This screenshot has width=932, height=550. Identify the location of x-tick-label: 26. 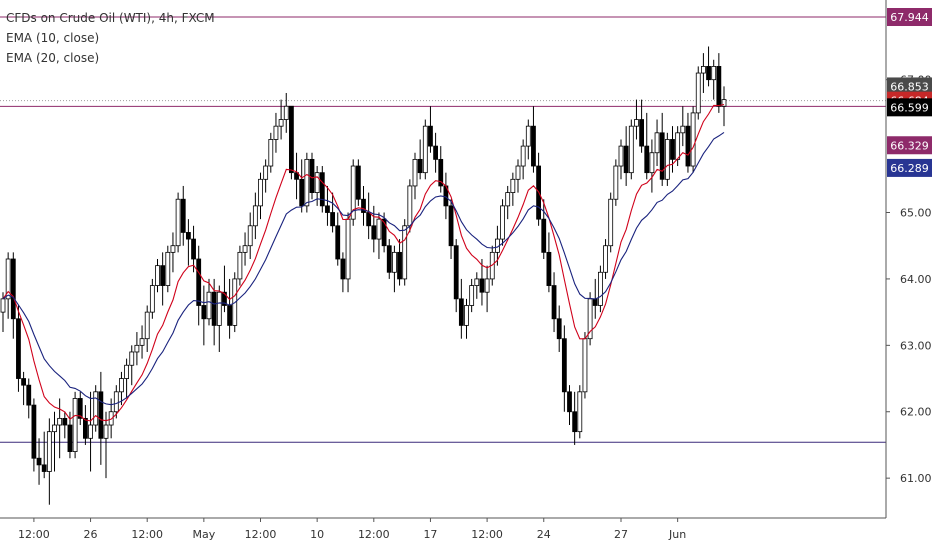
(91, 534).